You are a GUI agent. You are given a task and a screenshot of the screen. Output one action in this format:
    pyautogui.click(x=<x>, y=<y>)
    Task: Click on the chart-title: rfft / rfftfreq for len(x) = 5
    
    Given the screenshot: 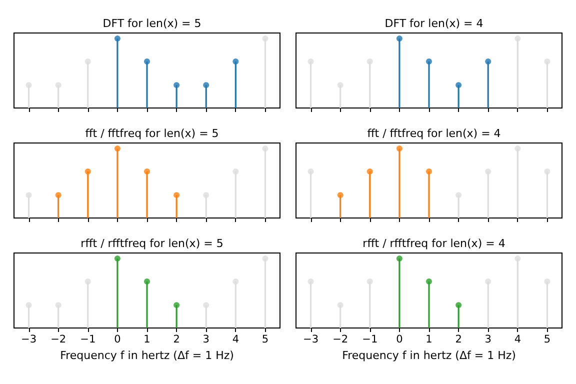 What is the action you would take?
    pyautogui.click(x=152, y=243)
    